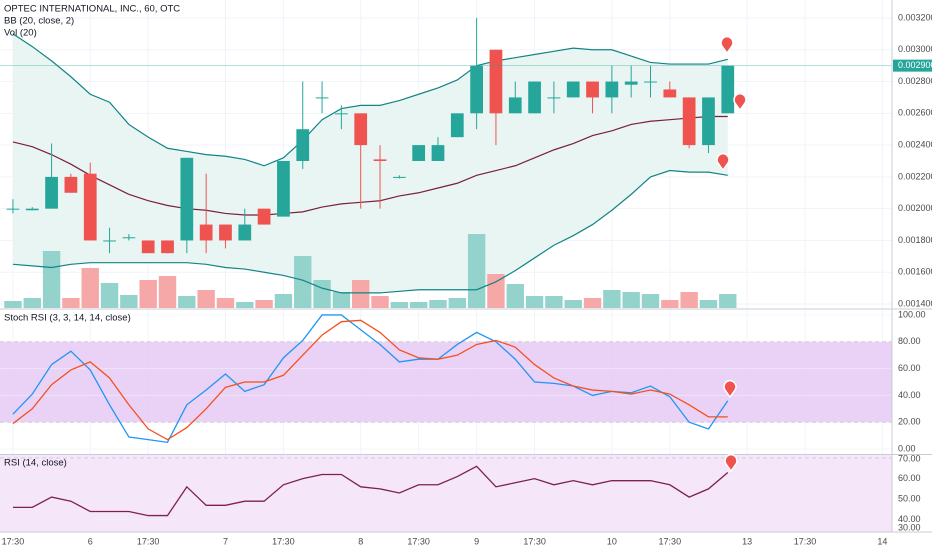 Image resolution: width=932 pixels, height=550 pixels. I want to click on bb-middle, so click(370, 165).